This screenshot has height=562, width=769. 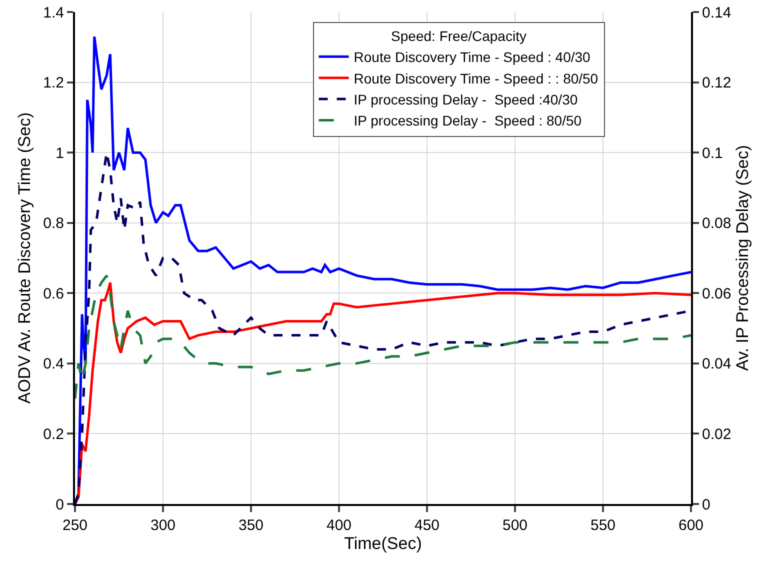 What do you see at coordinates (383, 543) in the screenshot?
I see `x-axis-title: Time(Sec)` at bounding box center [383, 543].